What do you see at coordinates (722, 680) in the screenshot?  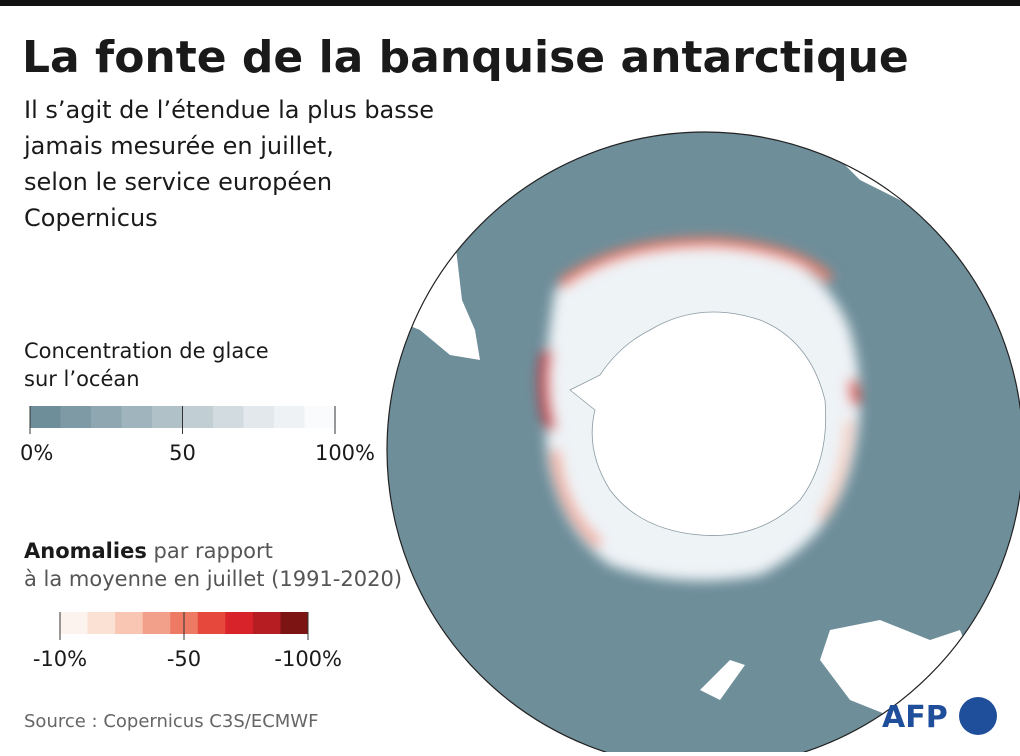 I see `new-zealand` at bounding box center [722, 680].